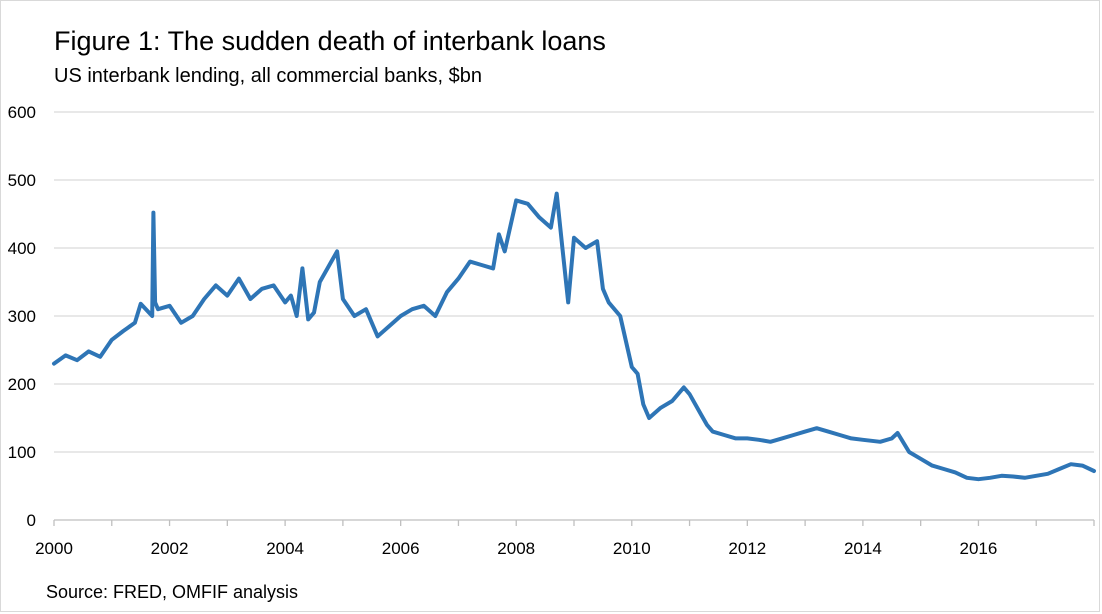  I want to click on x-tick-label-2014: 2014, so click(863, 548).